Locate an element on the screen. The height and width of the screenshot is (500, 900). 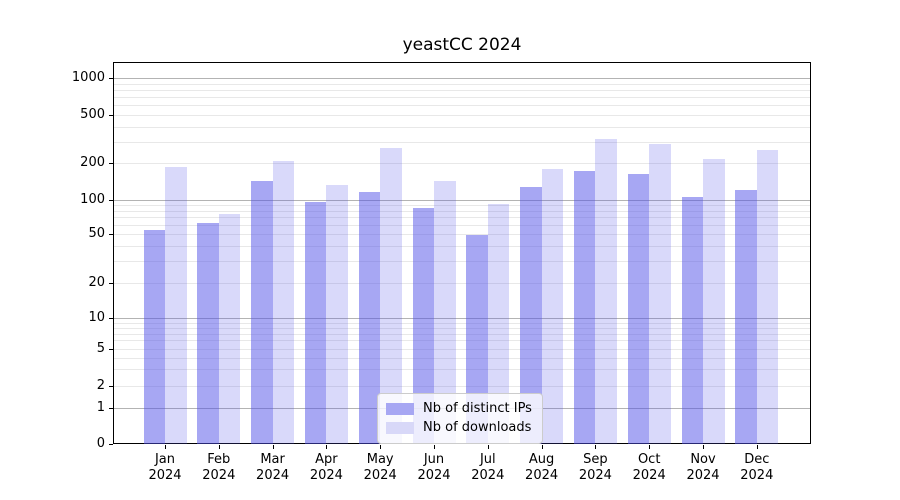
x-tick-label-jul: Jul 2024 is located at coordinates (488, 467).